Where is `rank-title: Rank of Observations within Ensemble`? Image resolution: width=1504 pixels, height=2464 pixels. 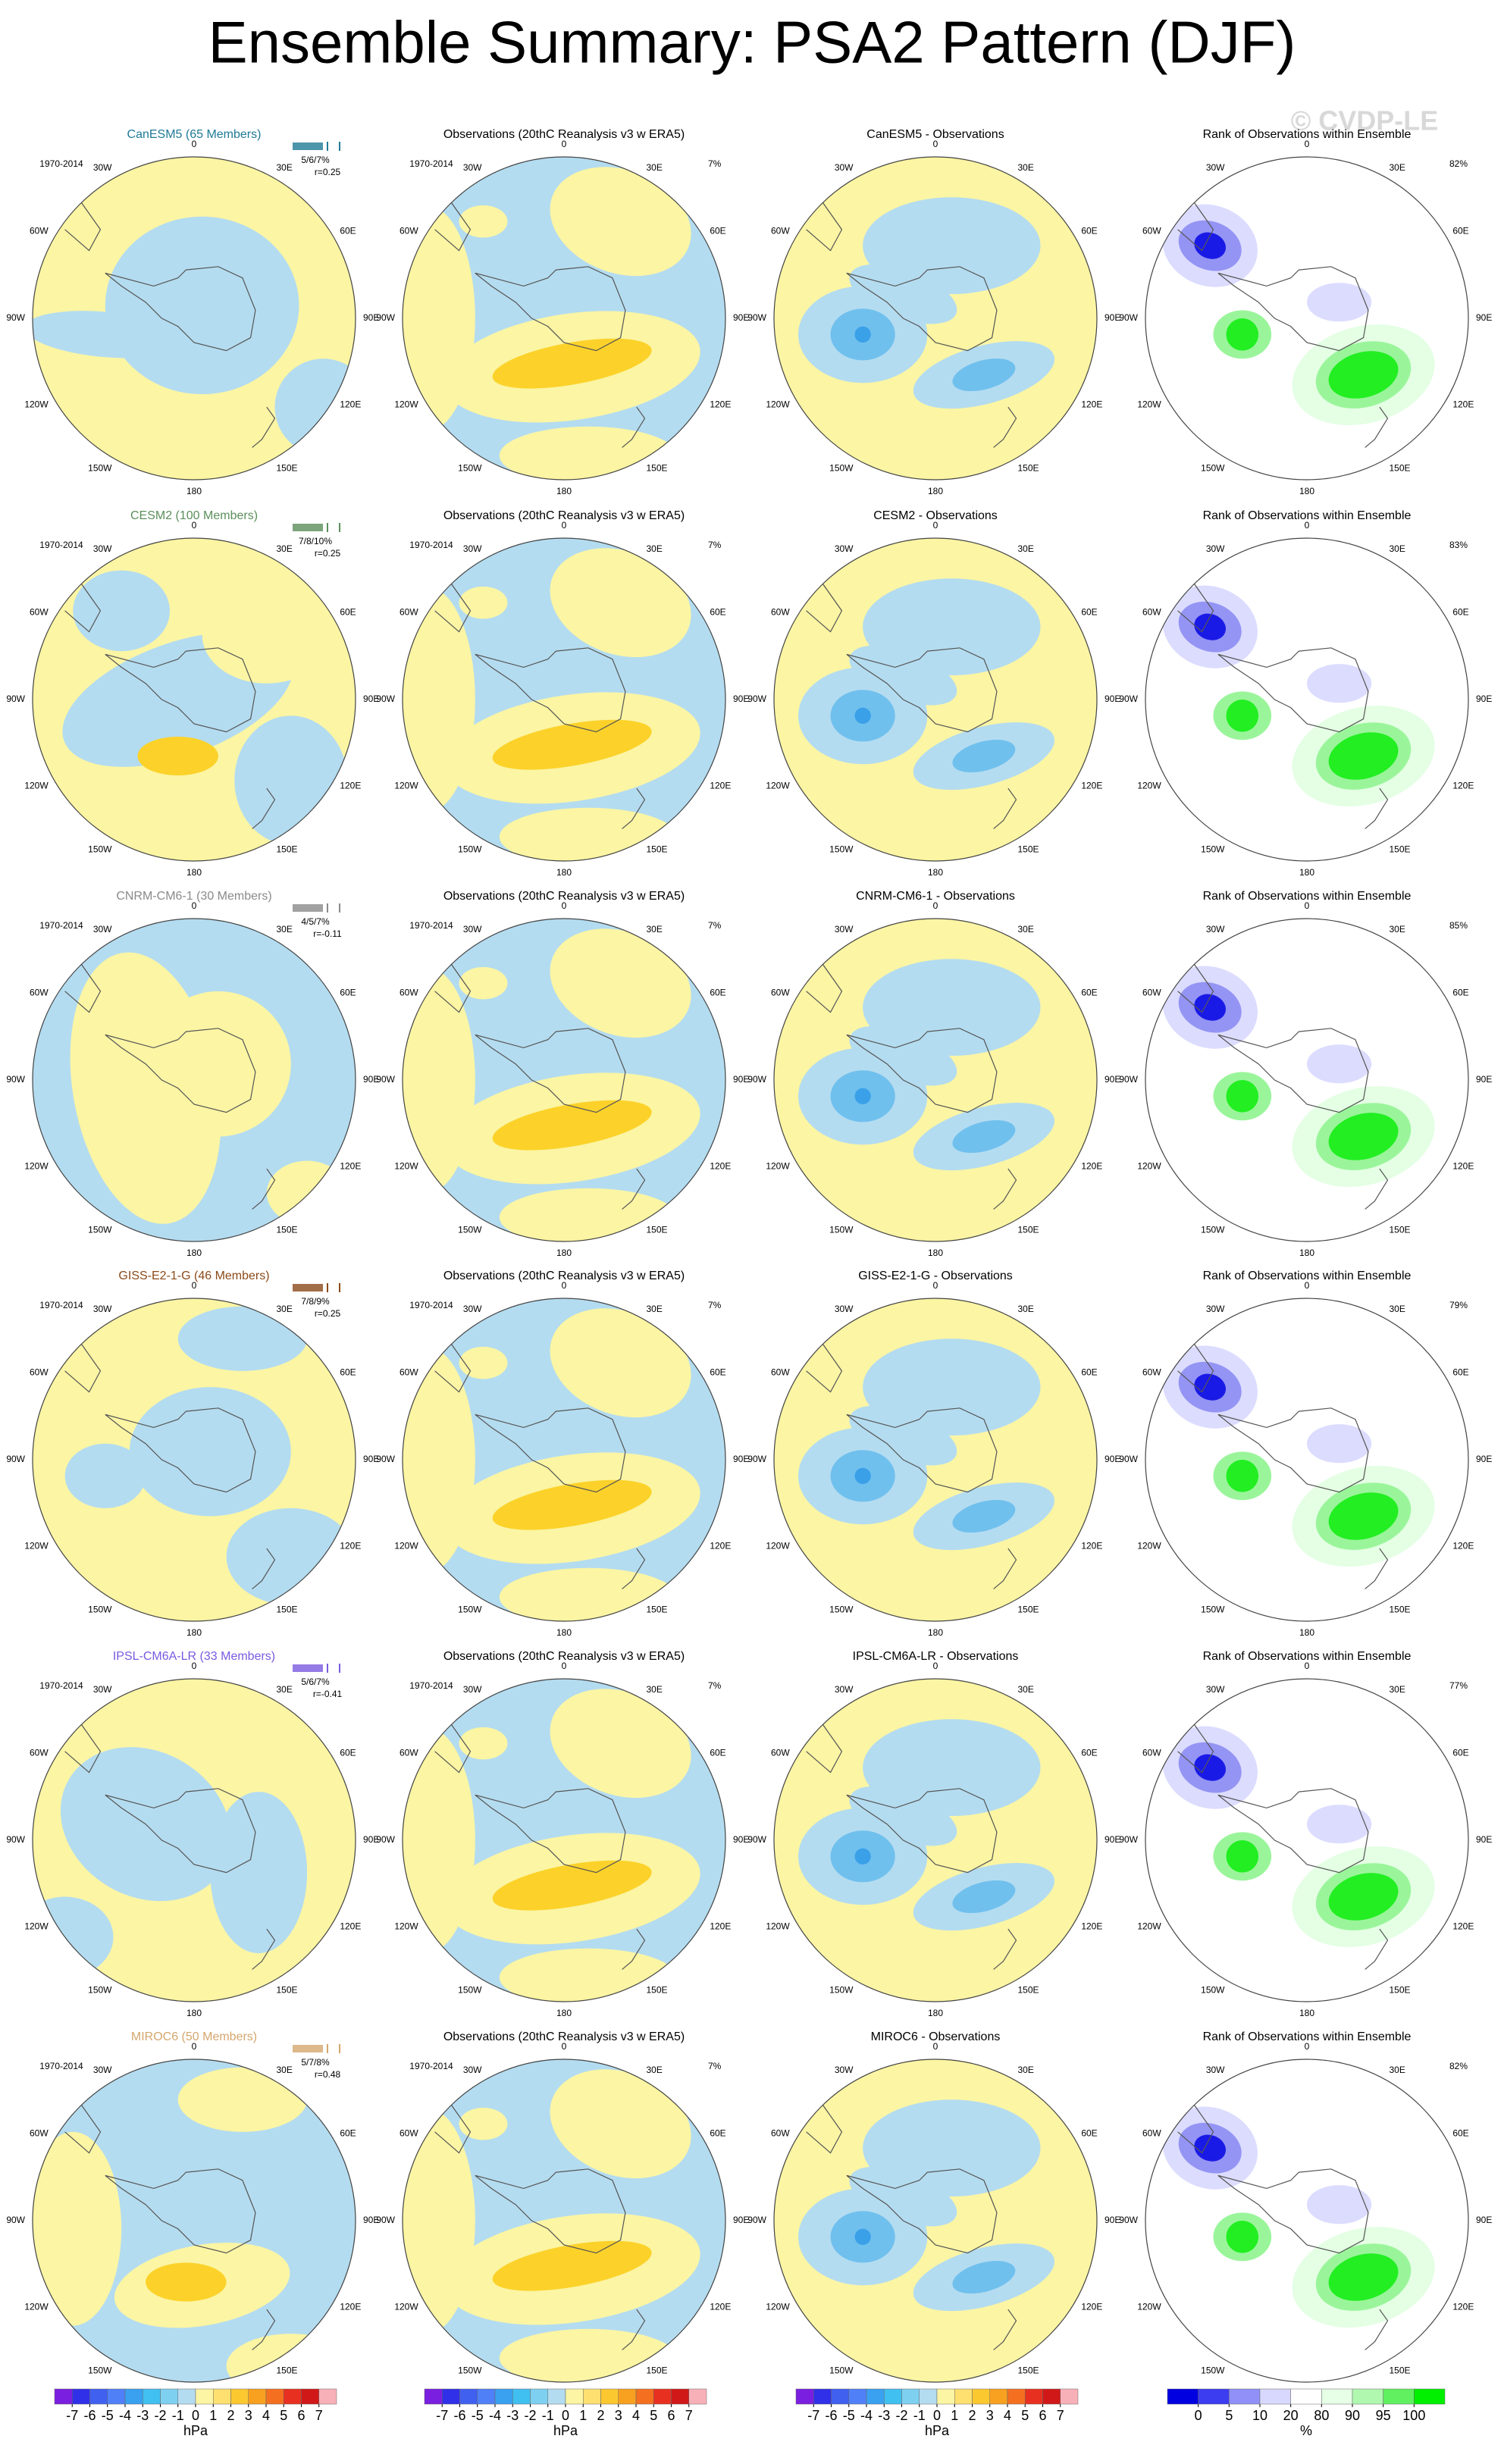
rank-title: Rank of Observations within Ensemble is located at coordinates (1307, 134).